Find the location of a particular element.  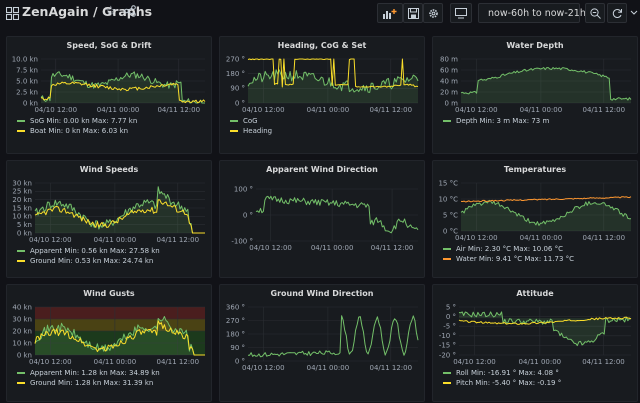

y-tick-label: 15 °C is located at coordinates (448, 183).